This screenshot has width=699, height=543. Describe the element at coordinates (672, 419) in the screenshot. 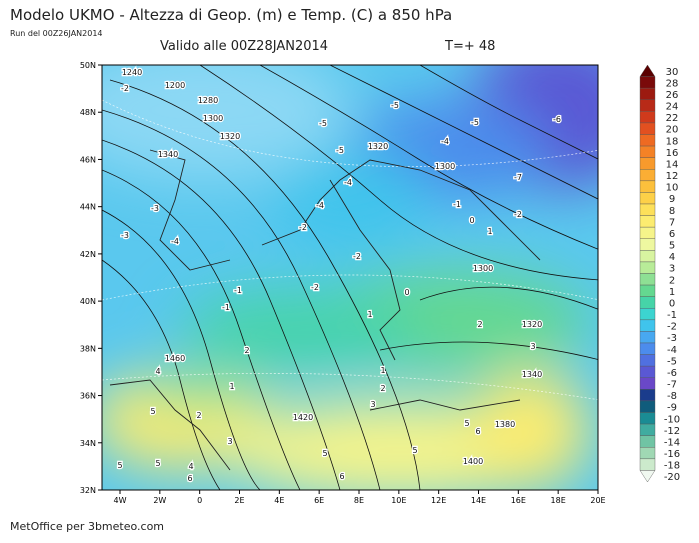

I see `colorbar-label: -10` at that location.